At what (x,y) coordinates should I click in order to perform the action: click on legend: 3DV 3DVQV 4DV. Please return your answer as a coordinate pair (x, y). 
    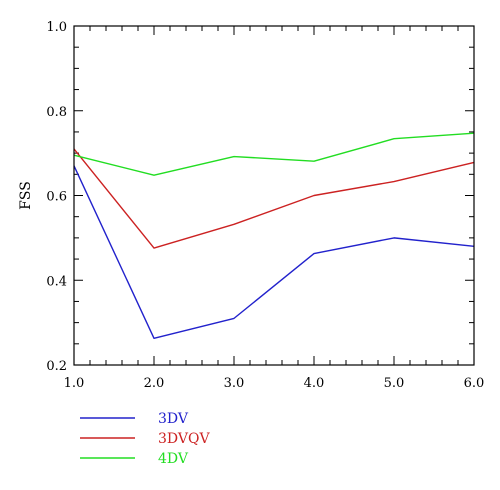
    Looking at the image, I should click on (145, 439).